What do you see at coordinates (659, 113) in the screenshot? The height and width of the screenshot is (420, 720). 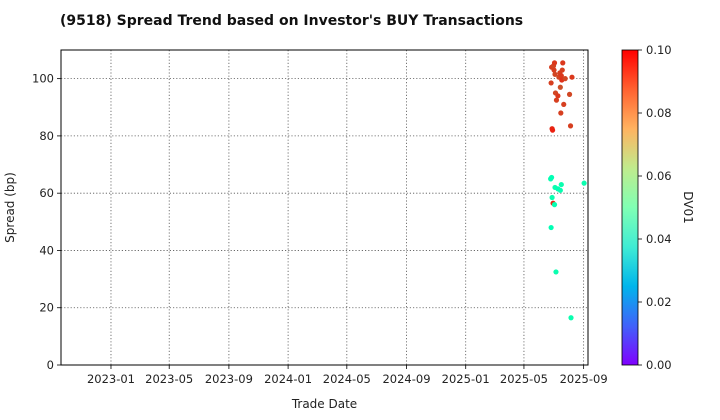 I see `colorbar-tick-label: 0.08` at bounding box center [659, 113].